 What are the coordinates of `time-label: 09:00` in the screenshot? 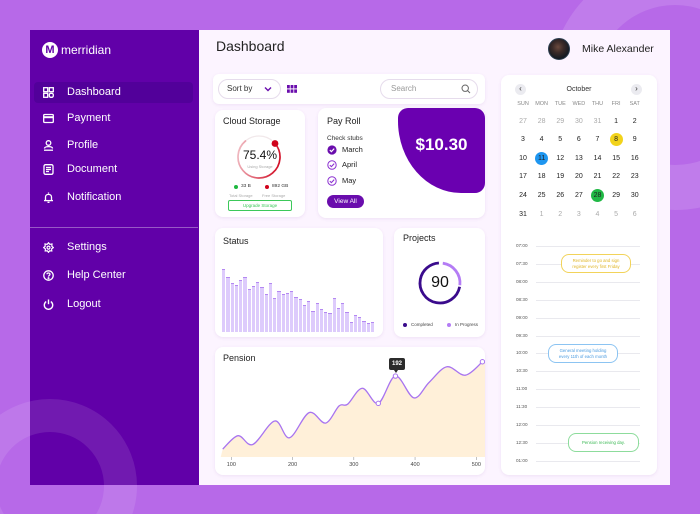 It's located at (522, 317).